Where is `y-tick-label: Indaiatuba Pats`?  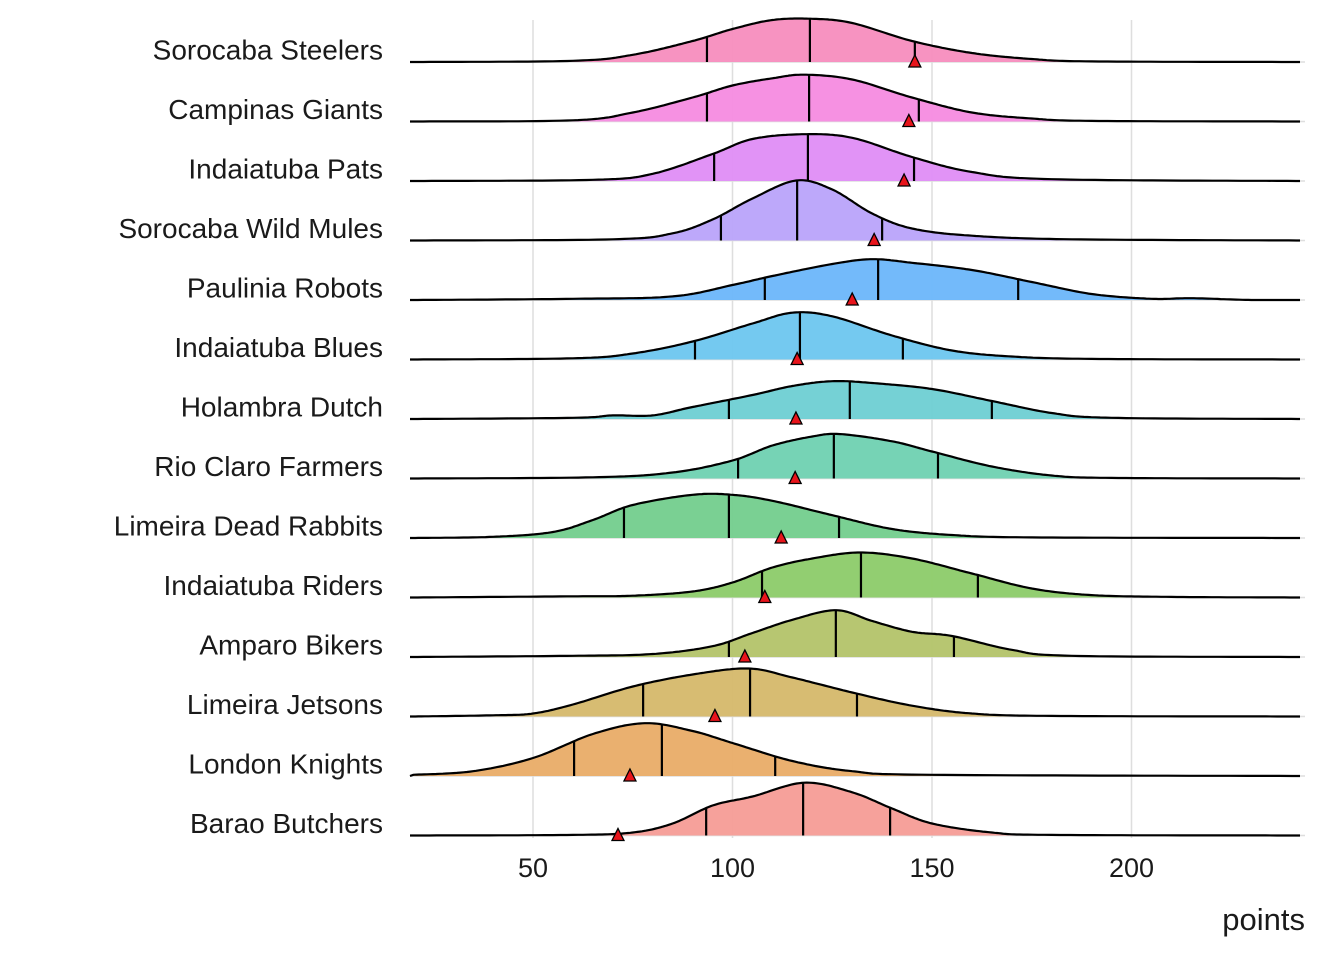
y-tick-label: Indaiatuba Pats is located at coordinates (285, 169).